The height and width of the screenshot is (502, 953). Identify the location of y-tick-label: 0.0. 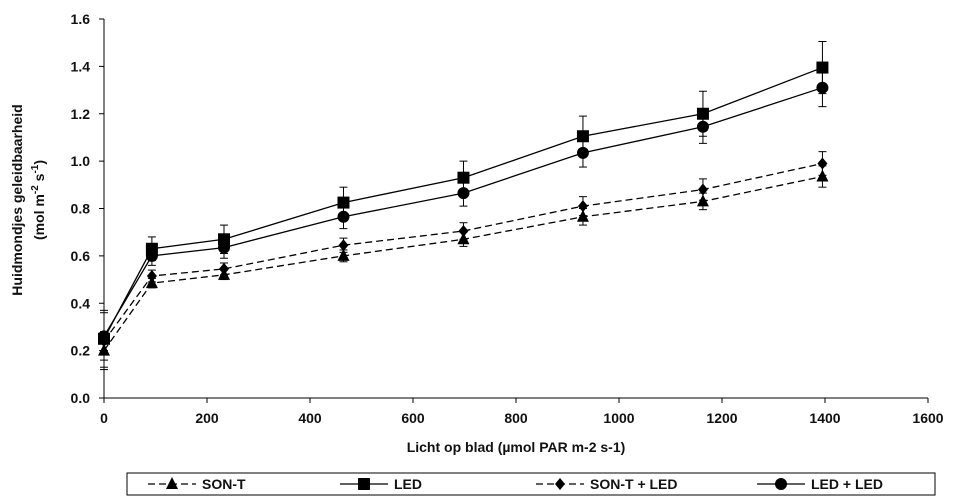
(81, 398).